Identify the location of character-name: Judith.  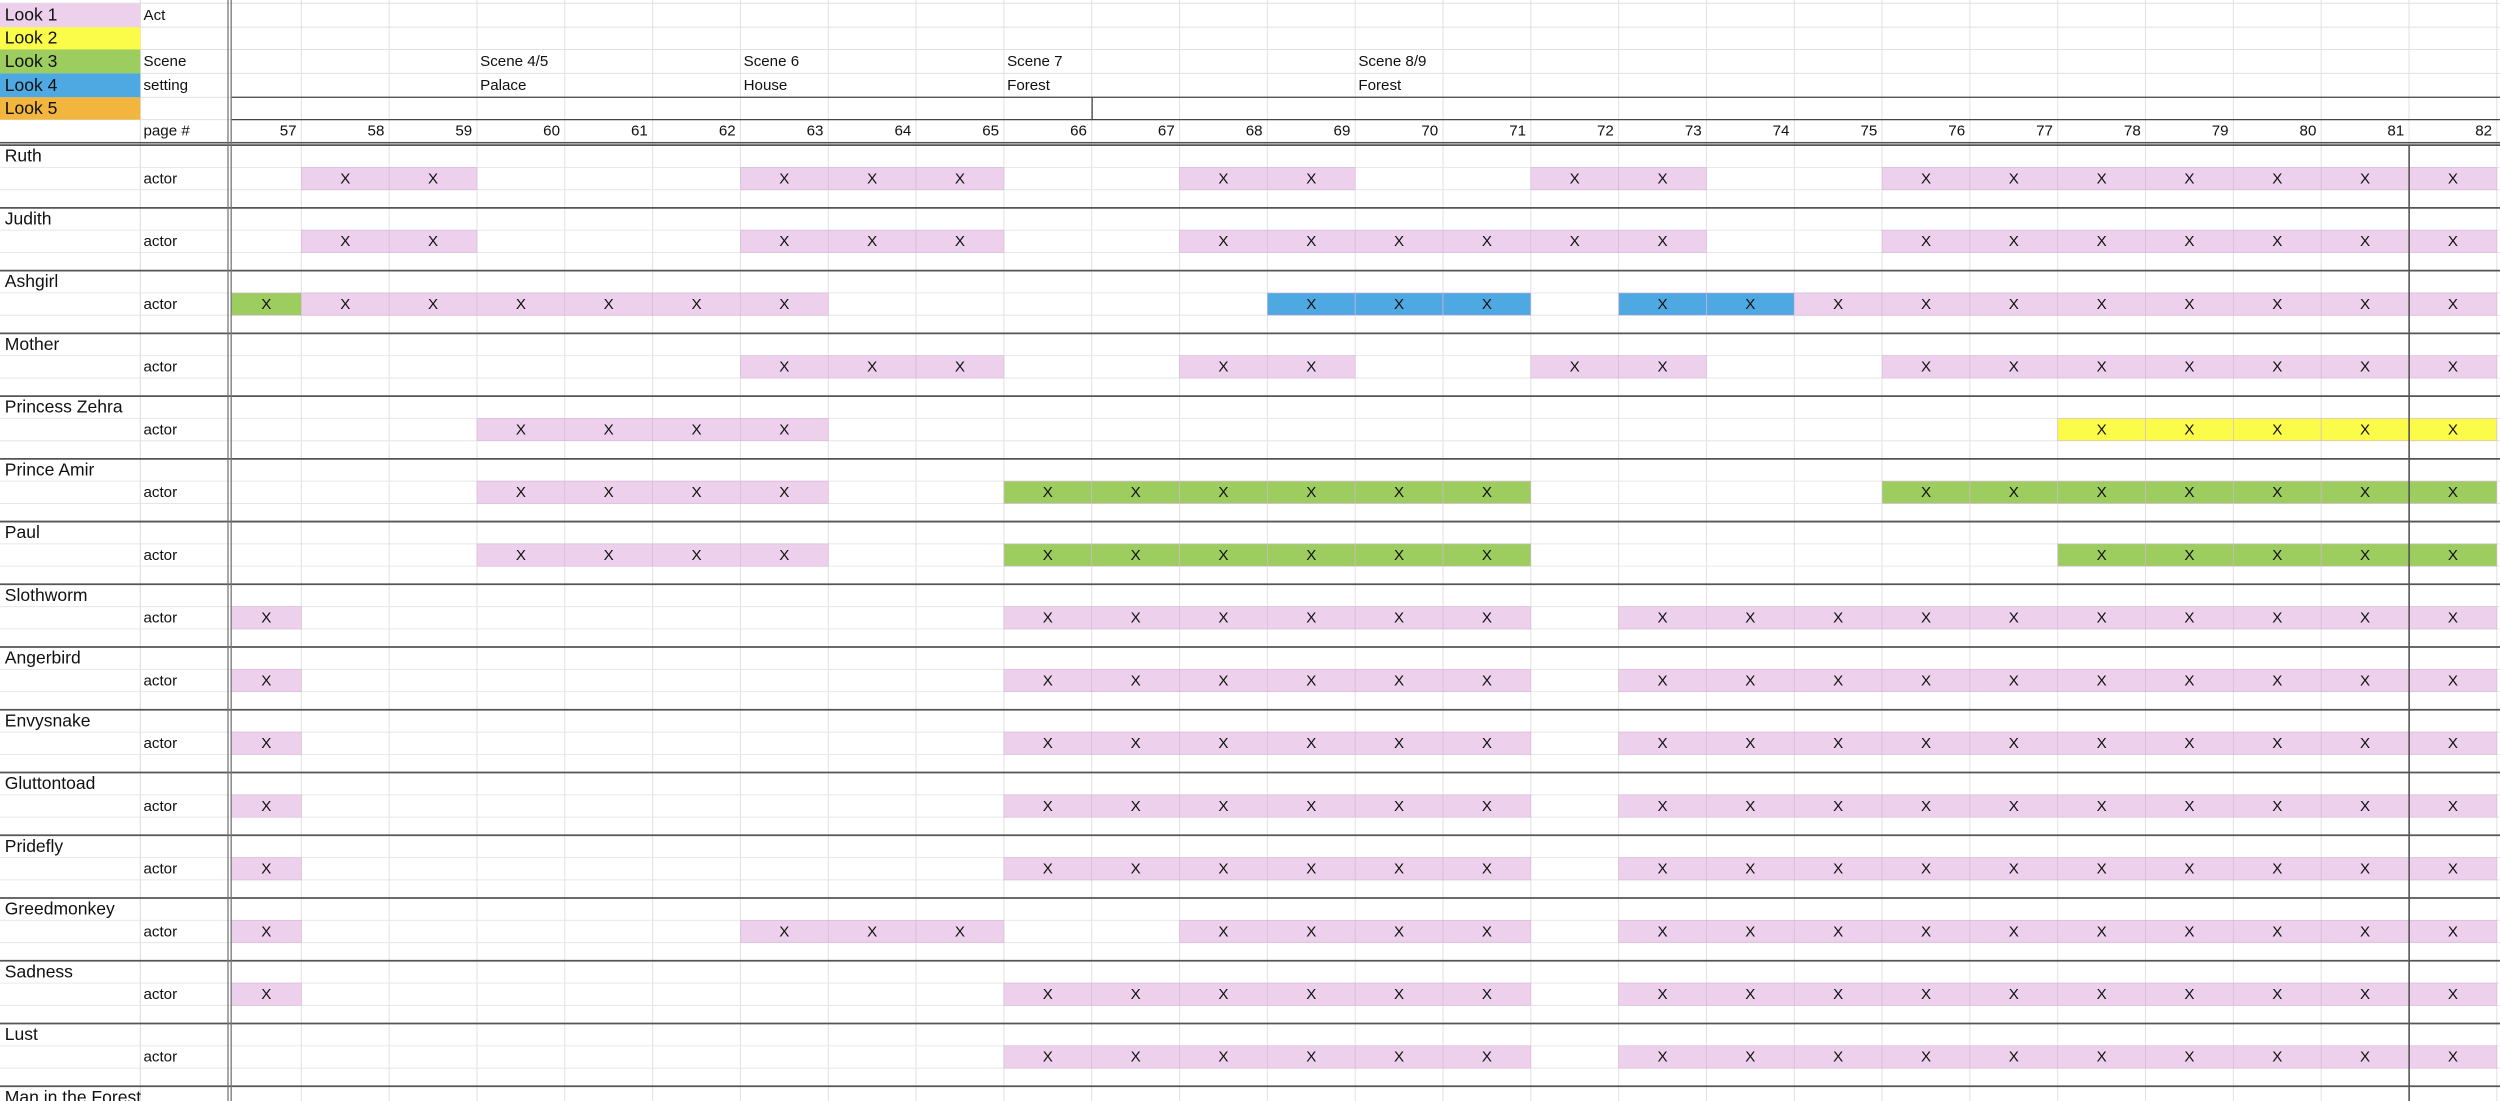
(28, 218).